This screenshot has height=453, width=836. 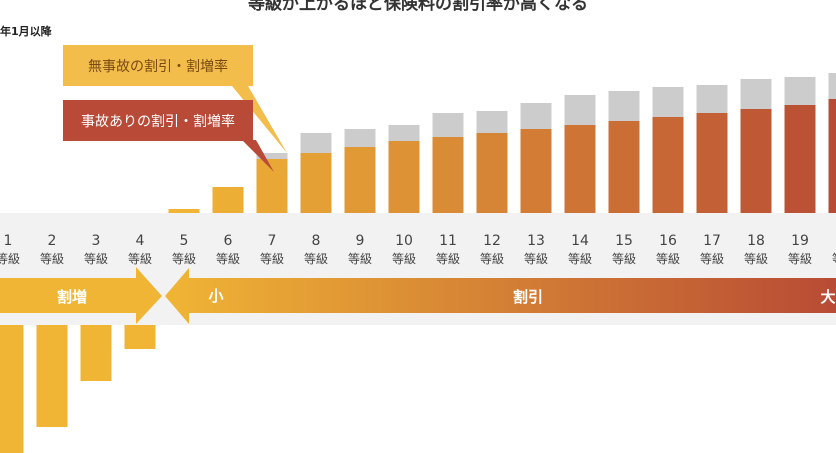 What do you see at coordinates (140, 259) in the screenshot?
I see `grade-unit-4: 等級` at bounding box center [140, 259].